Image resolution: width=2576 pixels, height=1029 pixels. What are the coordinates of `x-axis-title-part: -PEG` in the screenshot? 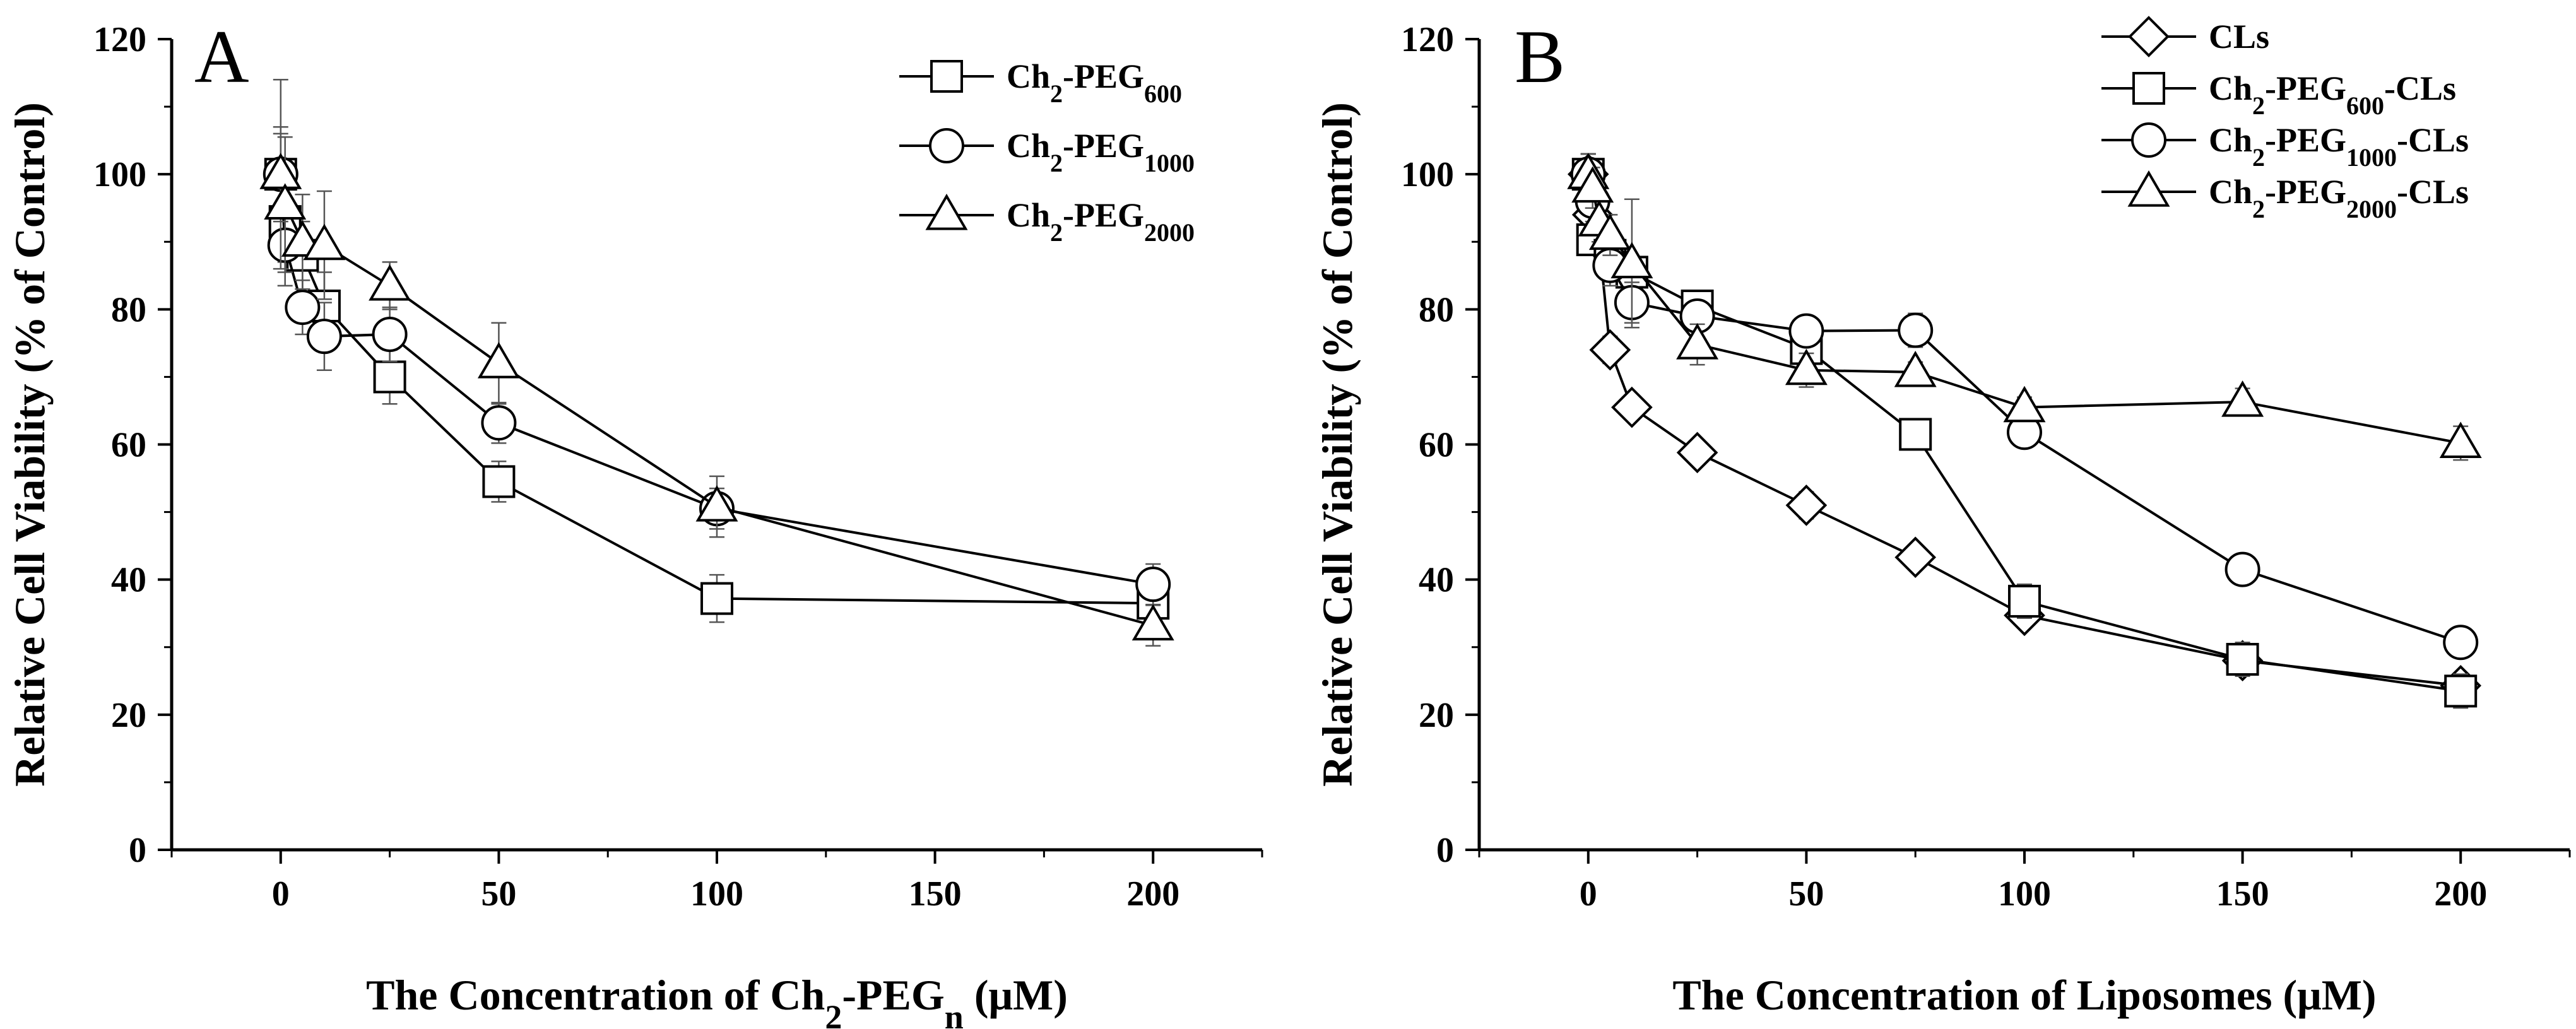 It's located at (893, 995).